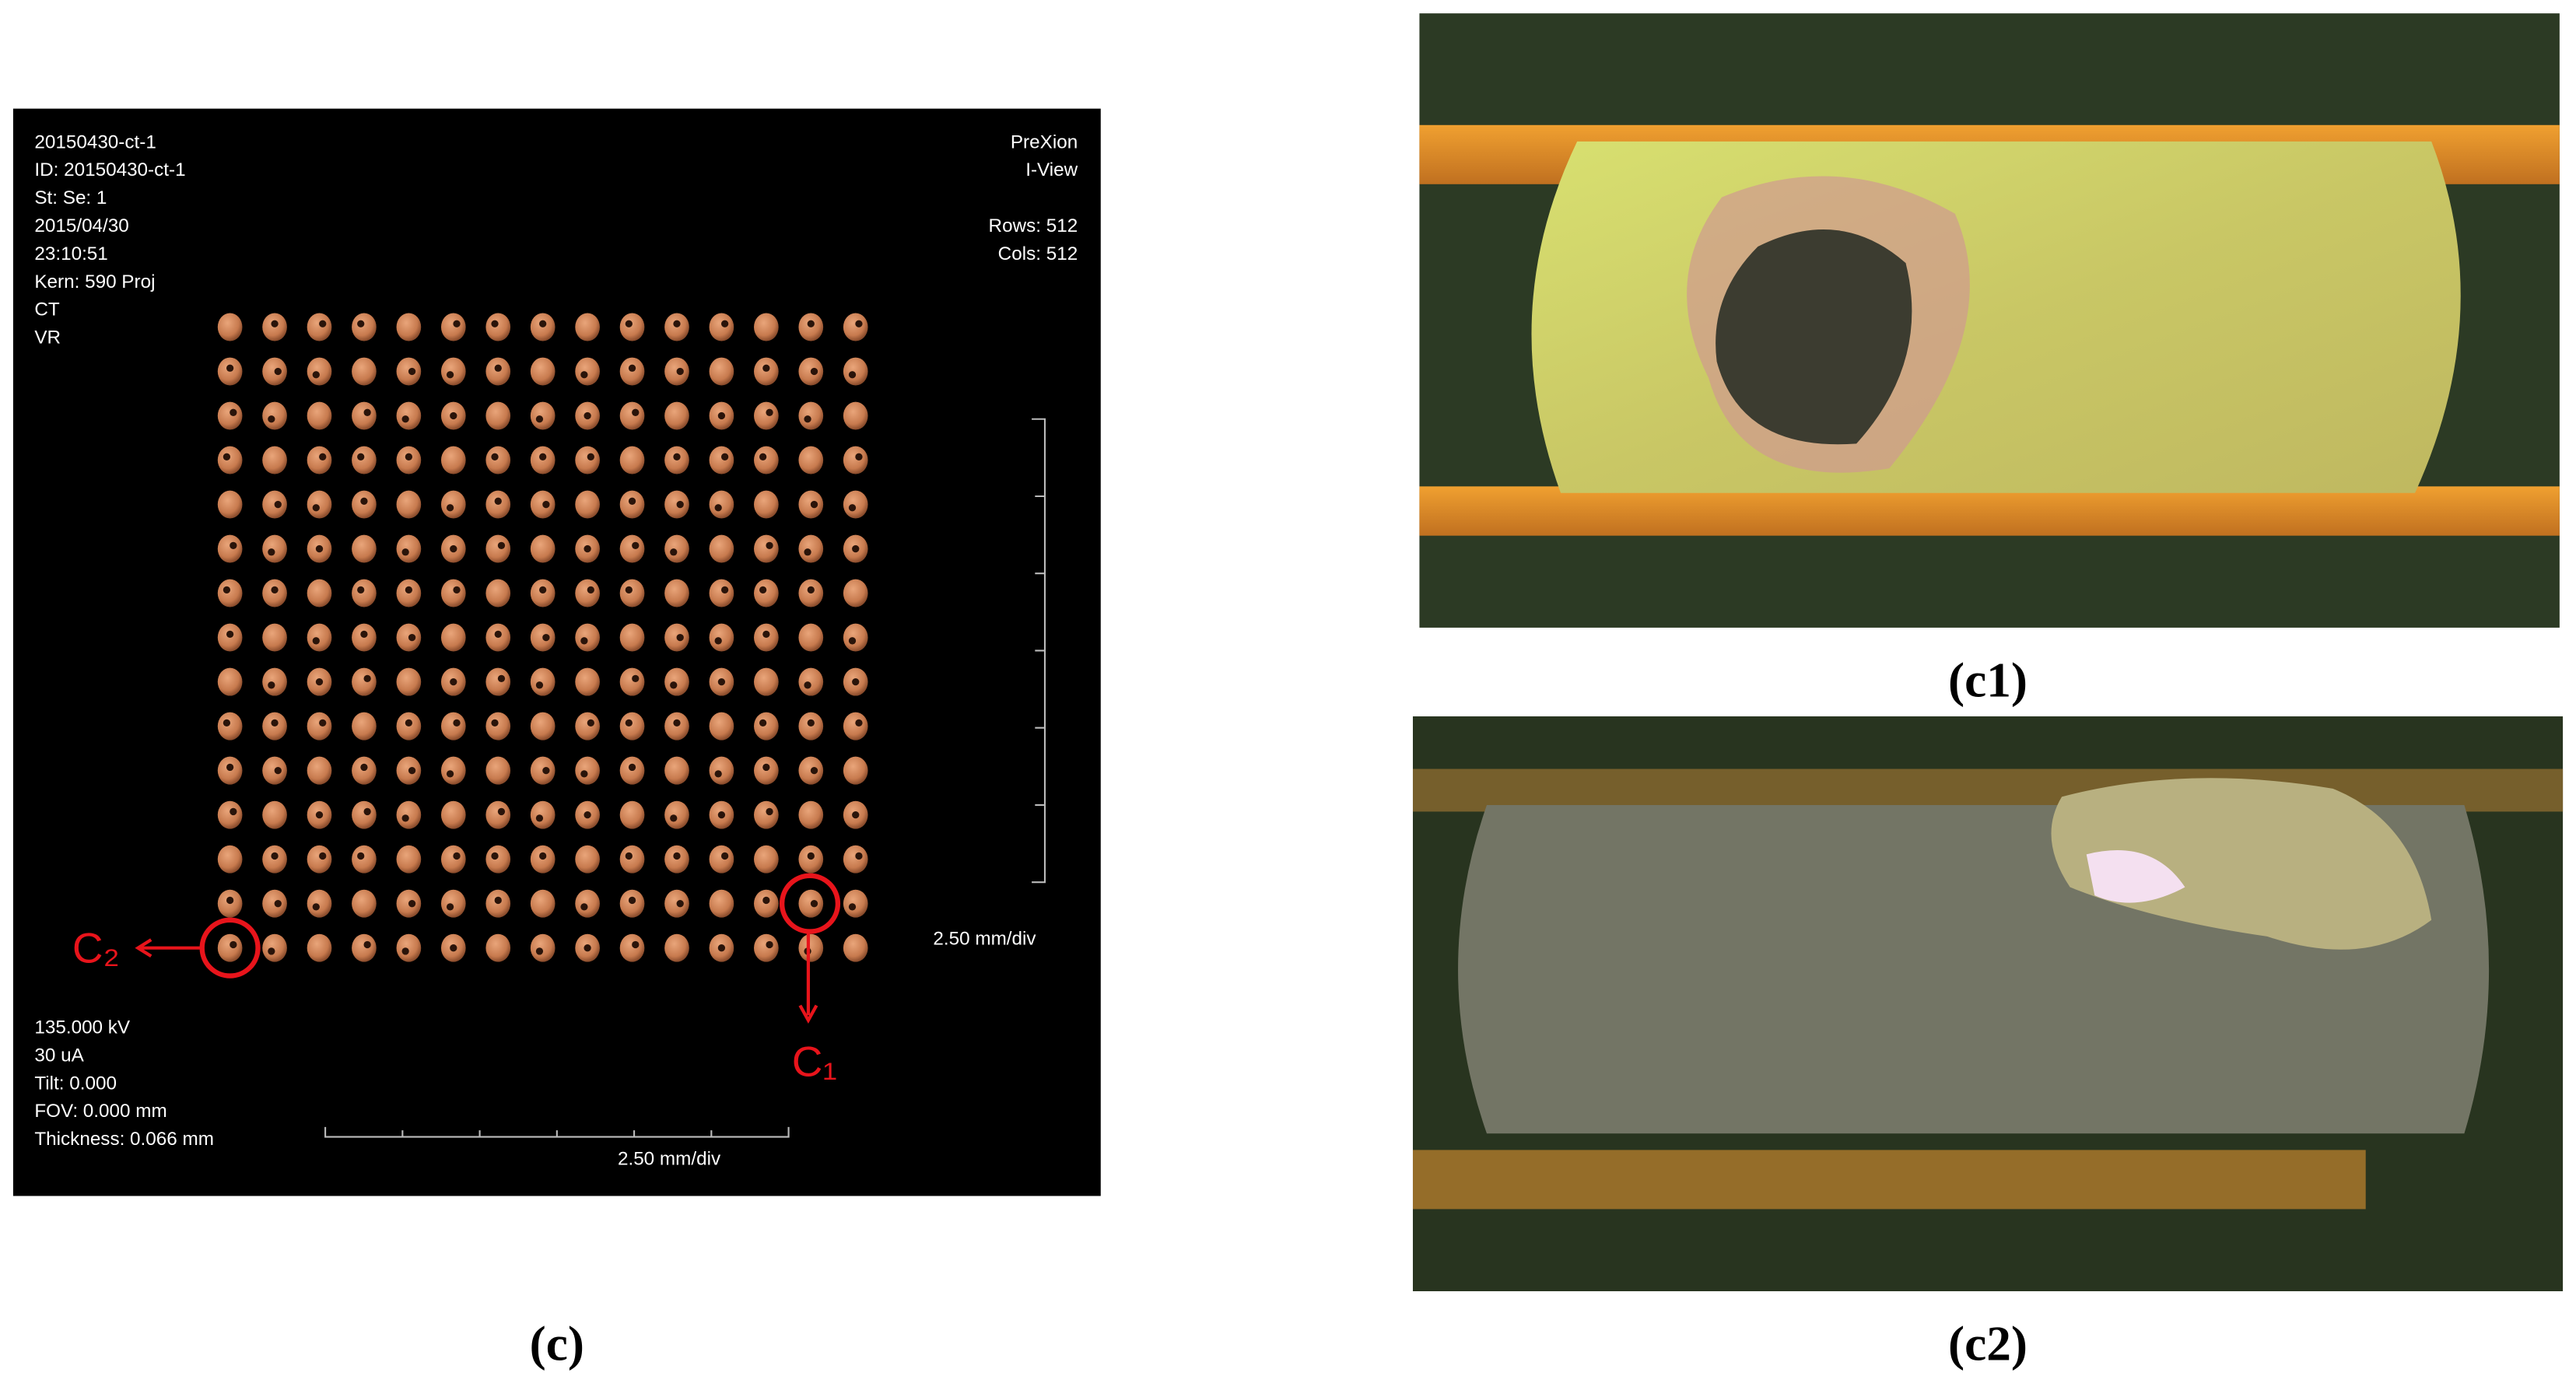 This screenshot has width=2576, height=1390. I want to click on horizontal-scale-label: 2.50 mm/div, so click(669, 1158).